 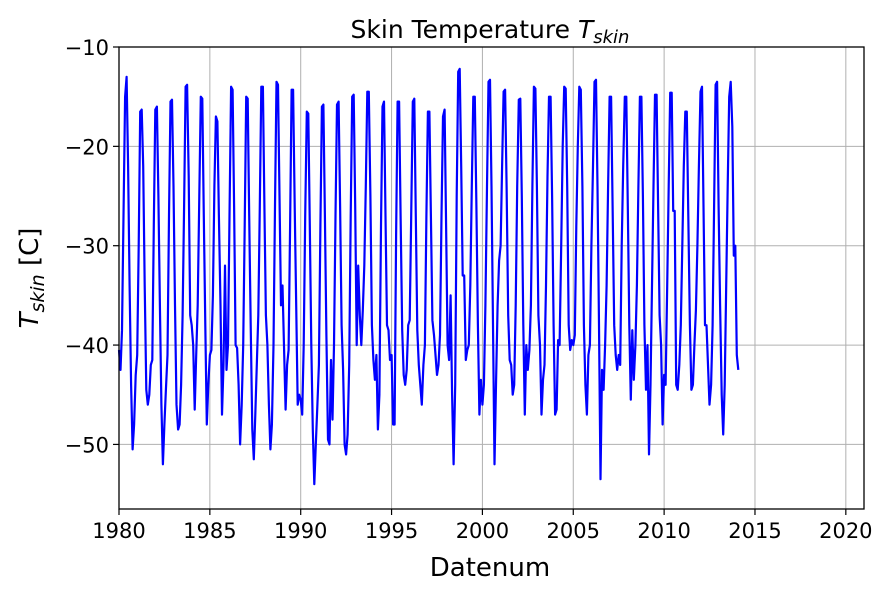 What do you see at coordinates (490, 568) in the screenshot?
I see `x-axis-label: Datenum` at bounding box center [490, 568].